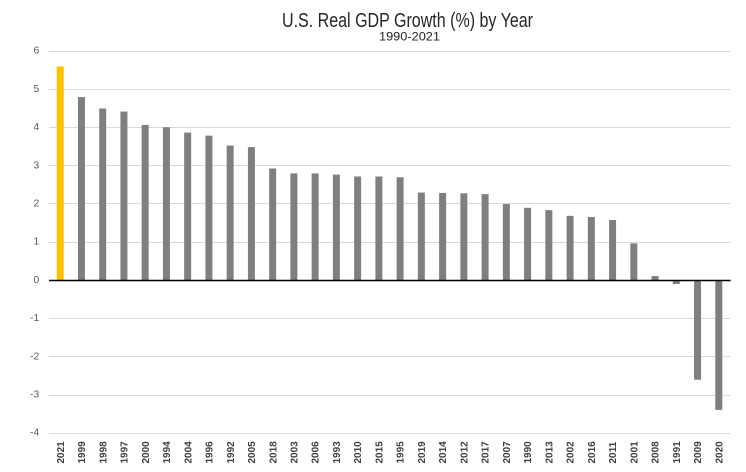 This screenshot has width=746, height=472. What do you see at coordinates (61, 452) in the screenshot?
I see `svg-text: 2021` at bounding box center [61, 452].